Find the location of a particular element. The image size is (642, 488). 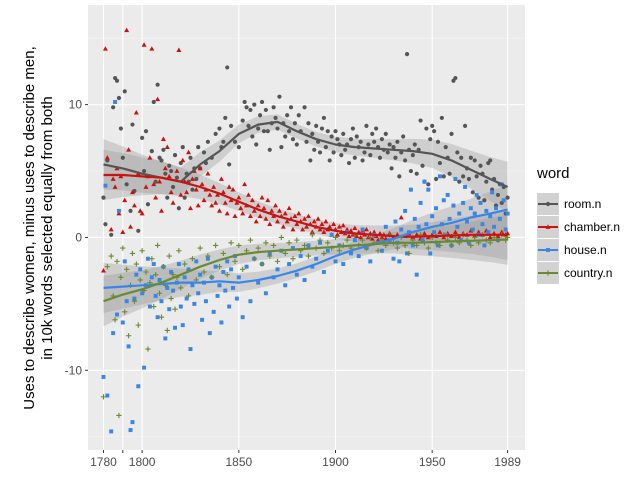

legend-item-room-n: room.n is located at coordinates (569, 204).